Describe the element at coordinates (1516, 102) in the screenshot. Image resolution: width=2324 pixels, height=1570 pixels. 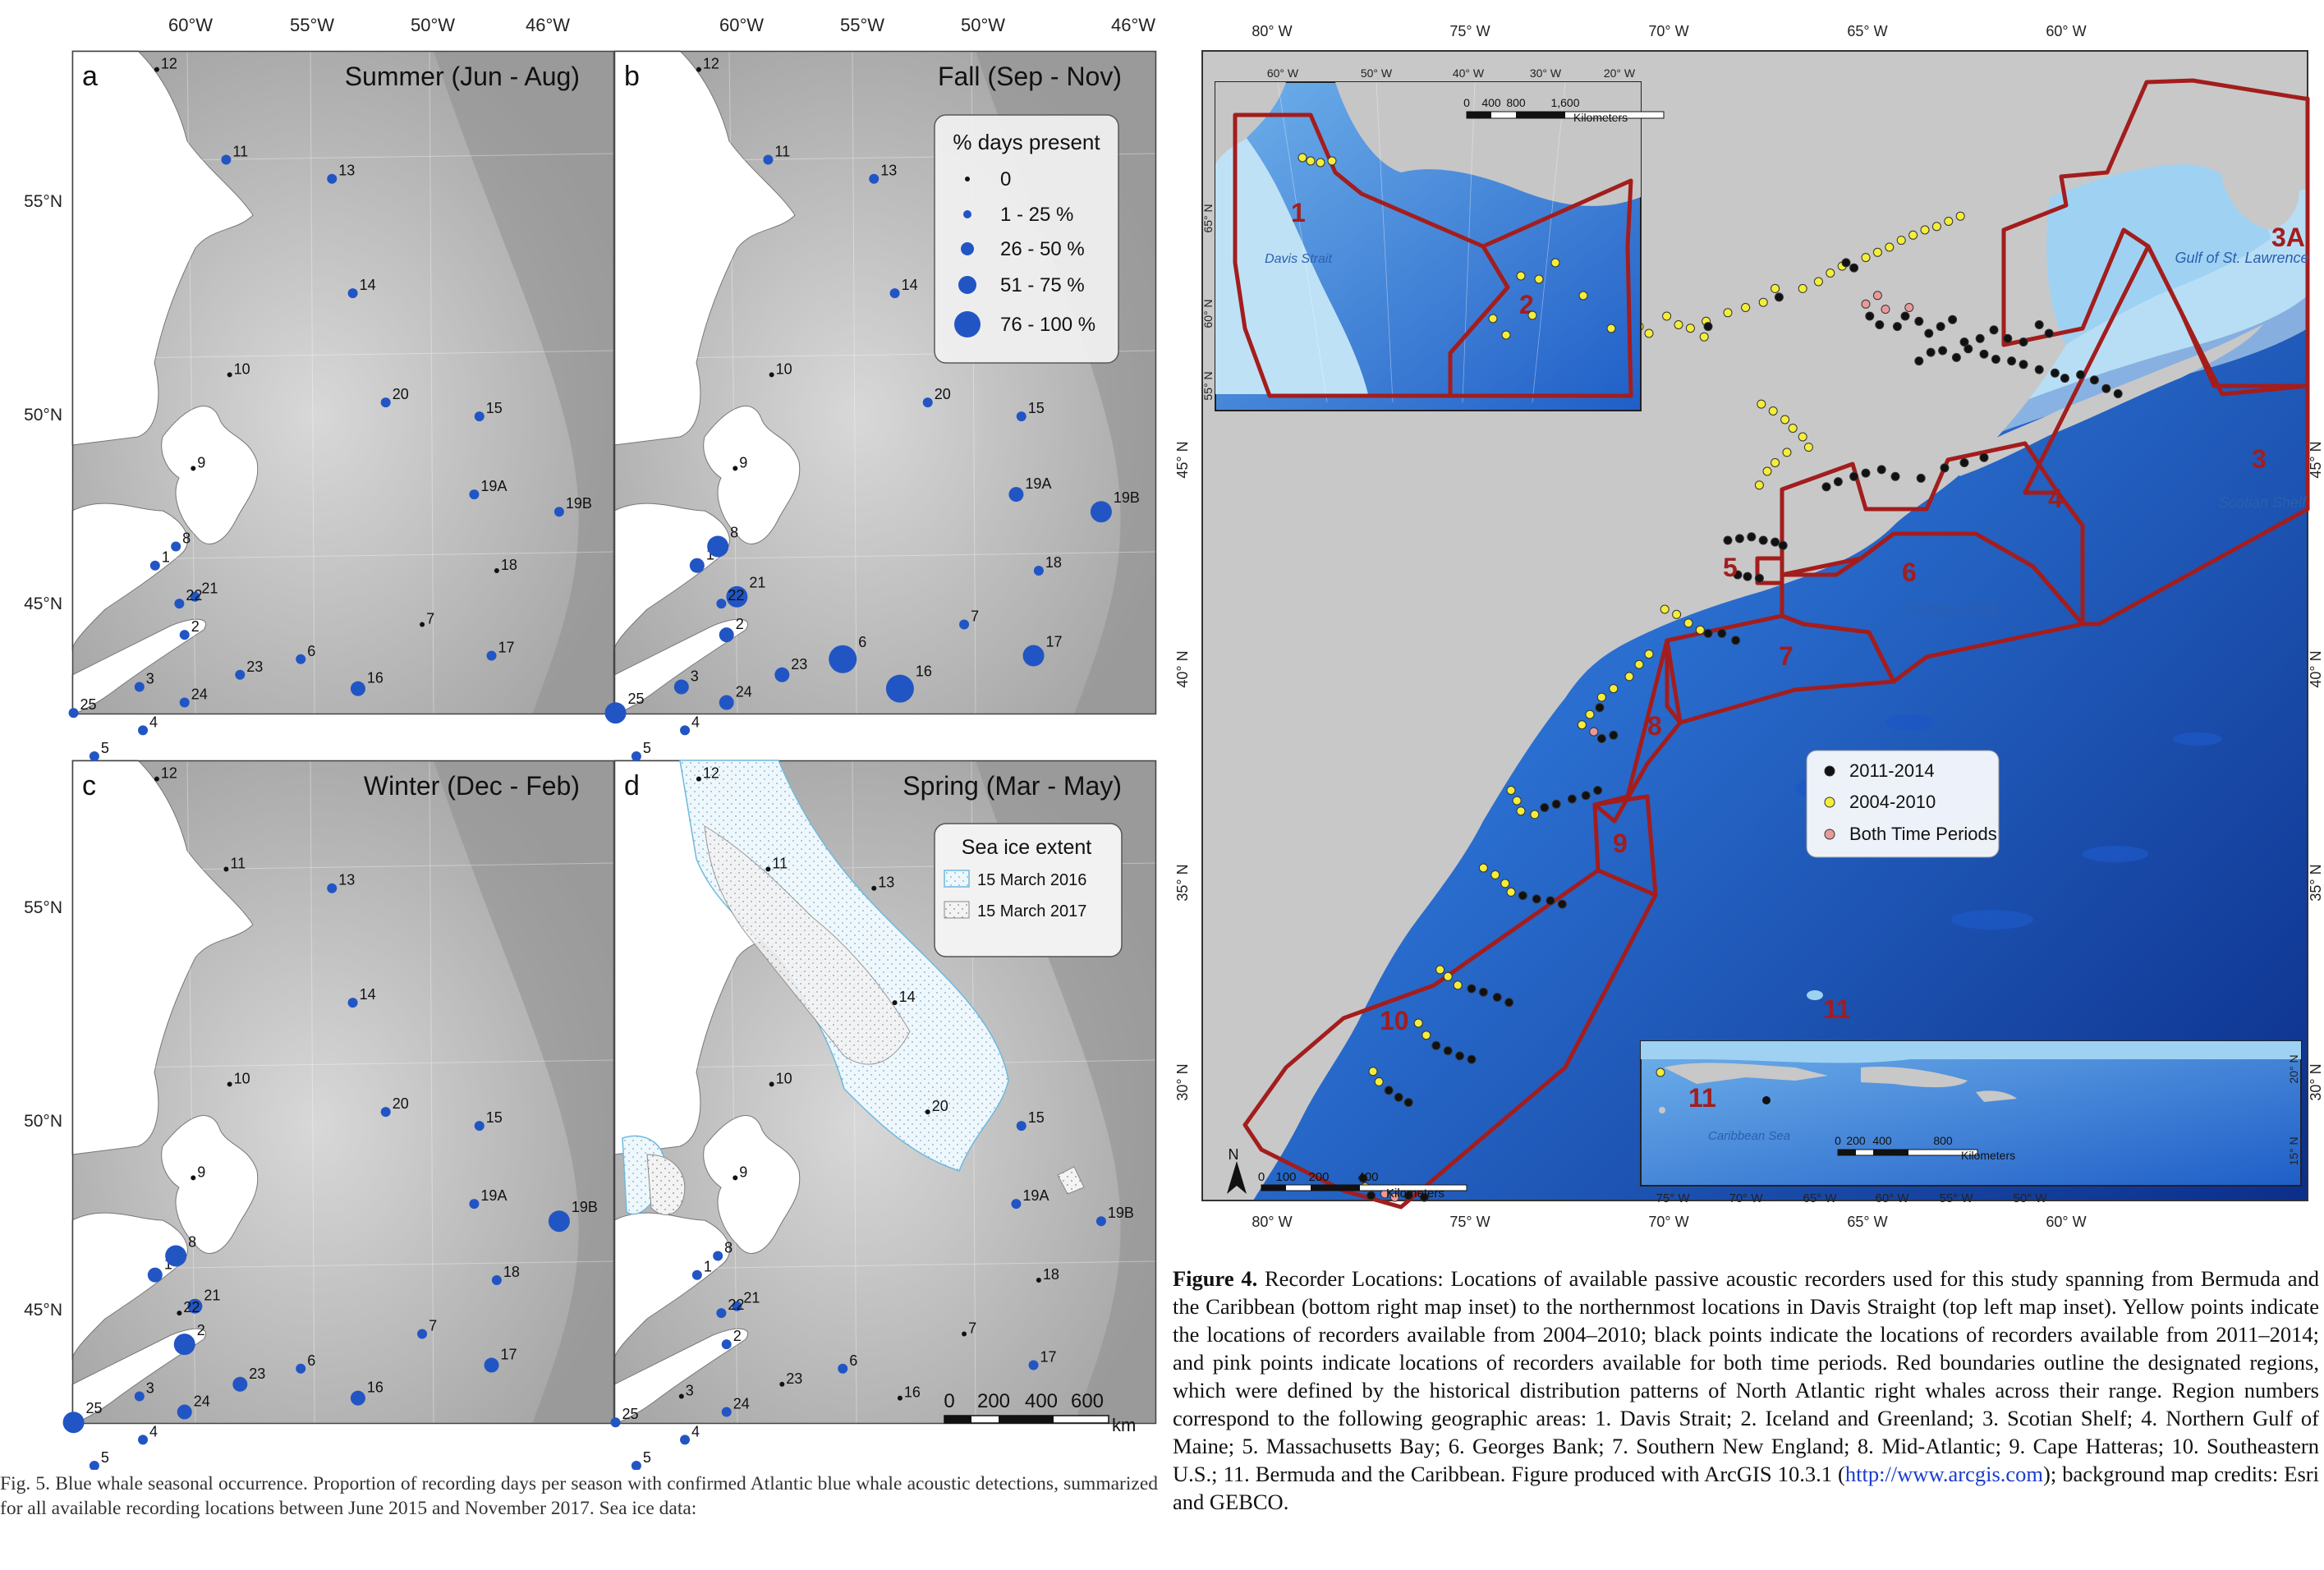
I see `inset-scale-label: 800` at that location.